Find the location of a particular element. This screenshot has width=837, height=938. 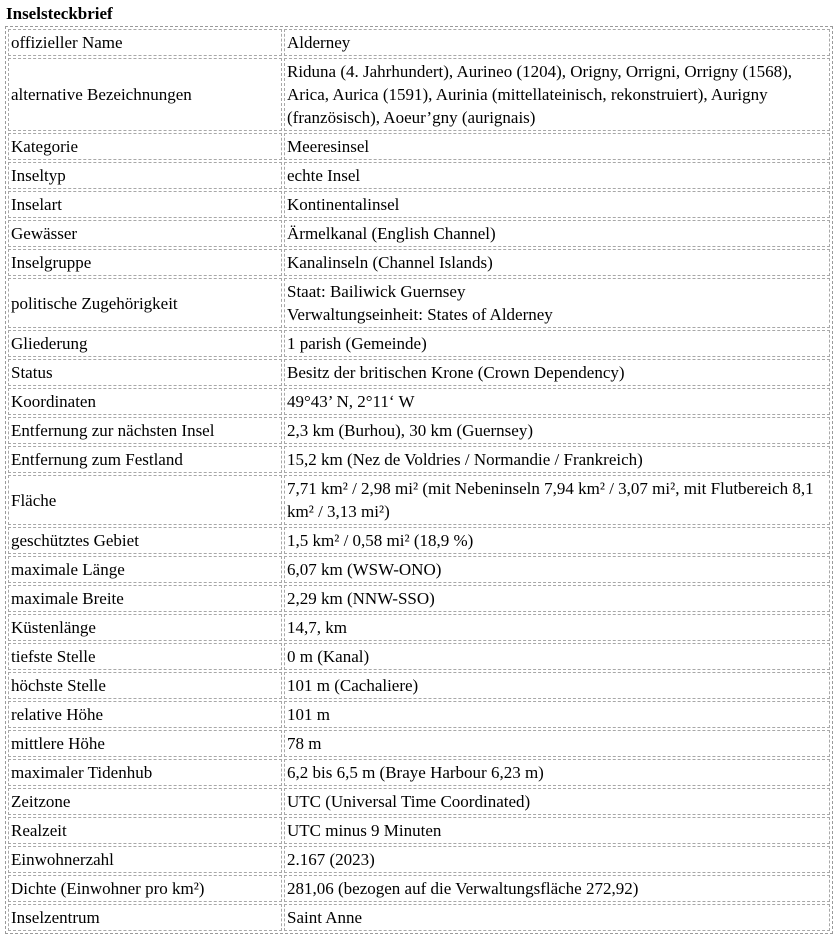

row-value: 6,2 bis 6,5 m (Braye Harbour 6,23 m) is located at coordinates (557, 772).